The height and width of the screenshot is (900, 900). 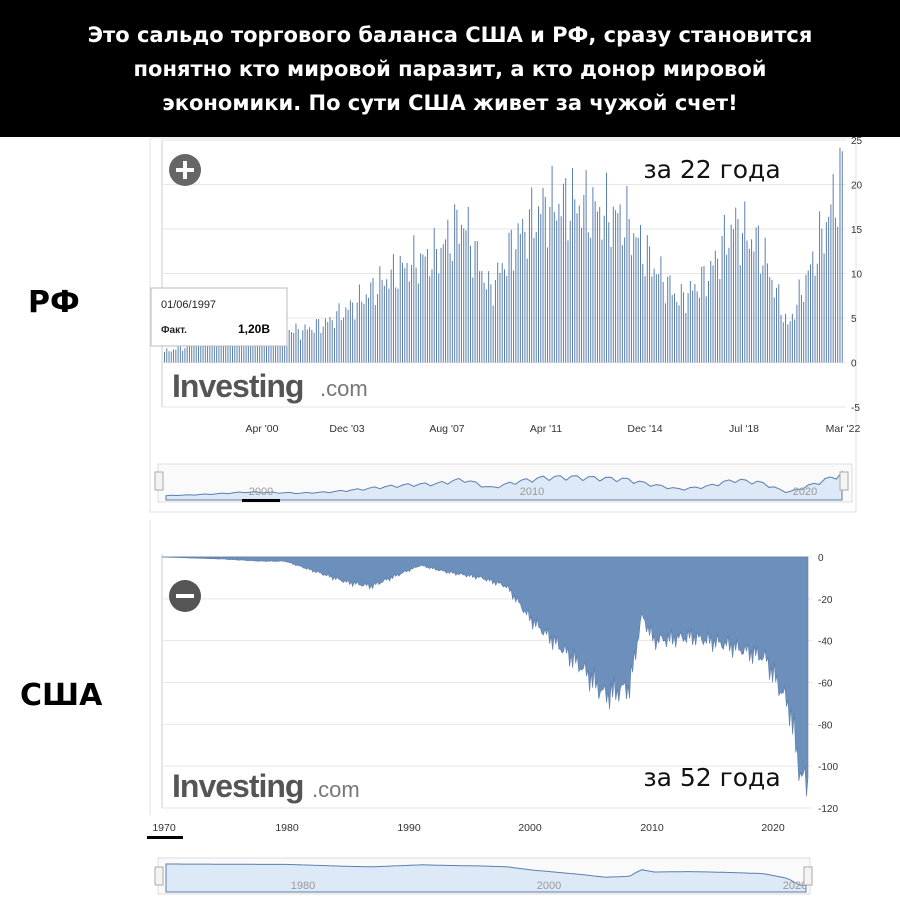 I want to click on rf-brand-backdrop, so click(x=273, y=386).